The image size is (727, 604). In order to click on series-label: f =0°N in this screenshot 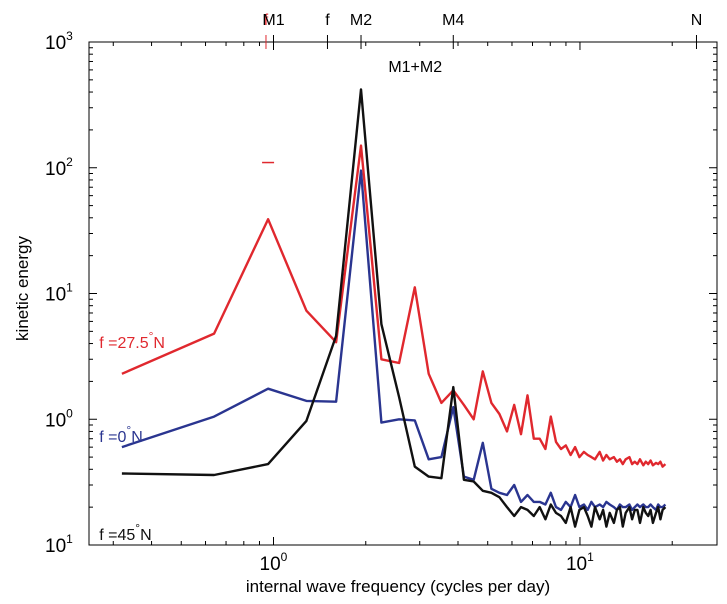, I will do `click(121, 434)`.